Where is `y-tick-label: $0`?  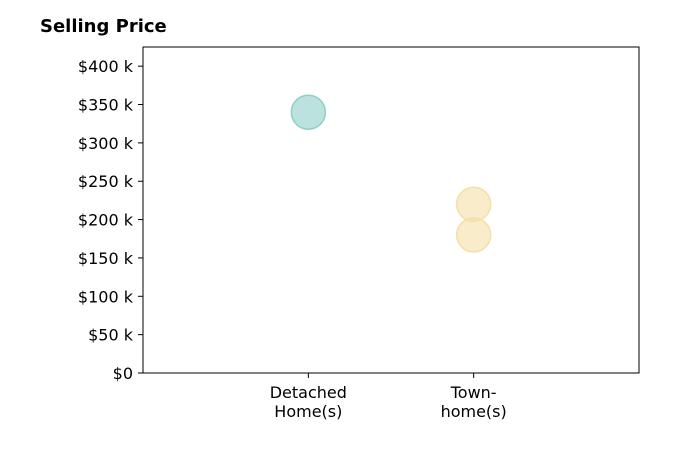 y-tick-label: $0 is located at coordinates (123, 373).